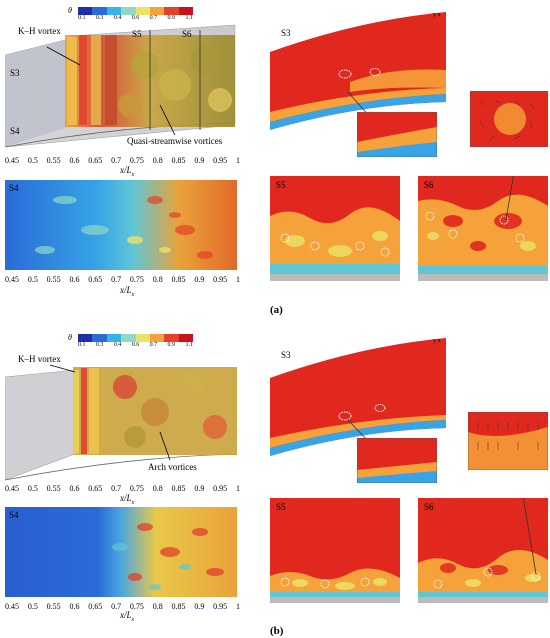  What do you see at coordinates (175, 141) in the screenshot?
I see `vortex-label-a: Quasi-streamwise vortices` at bounding box center [175, 141].